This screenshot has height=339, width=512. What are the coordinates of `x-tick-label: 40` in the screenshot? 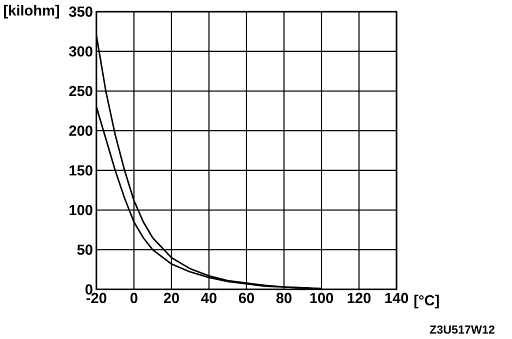 It's located at (208, 298).